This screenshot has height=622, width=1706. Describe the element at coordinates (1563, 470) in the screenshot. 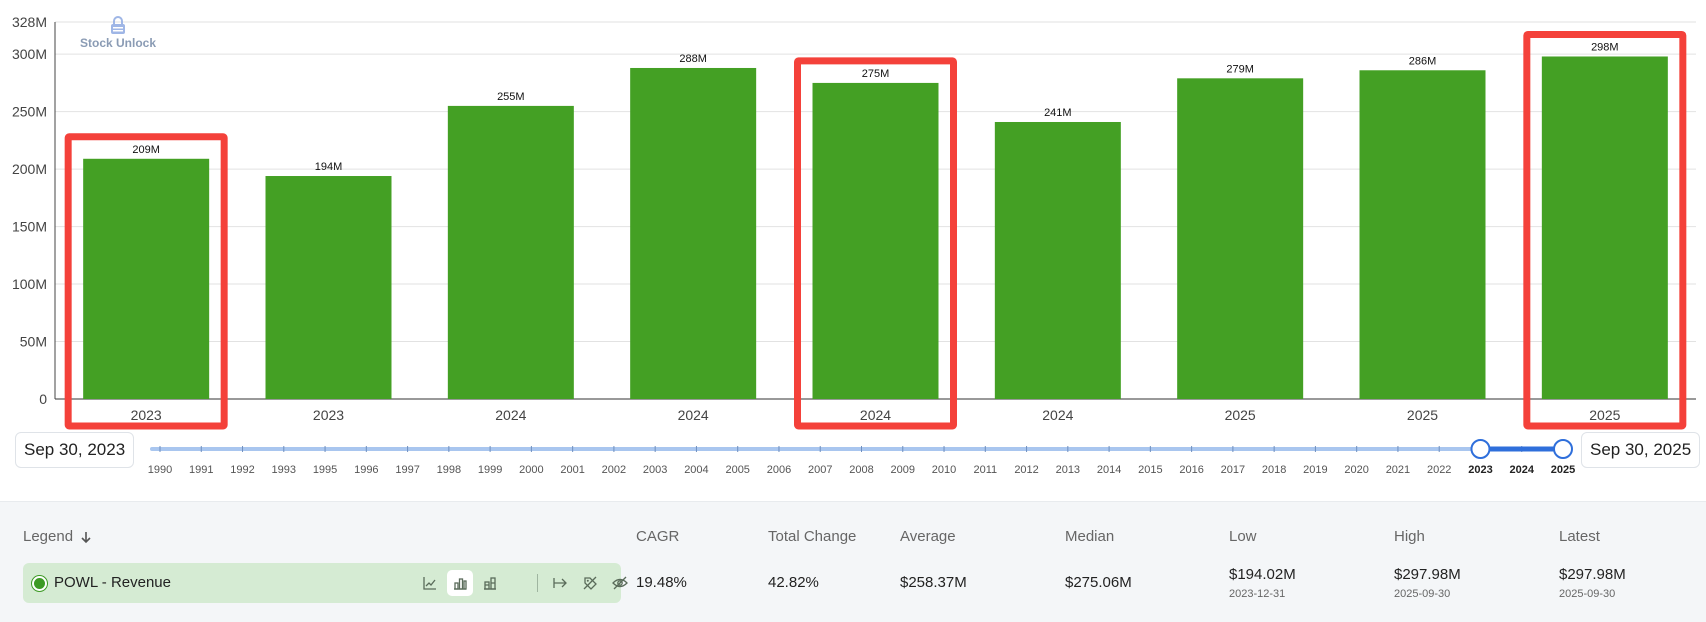

I see `timeline-year-label: 2025` at that location.